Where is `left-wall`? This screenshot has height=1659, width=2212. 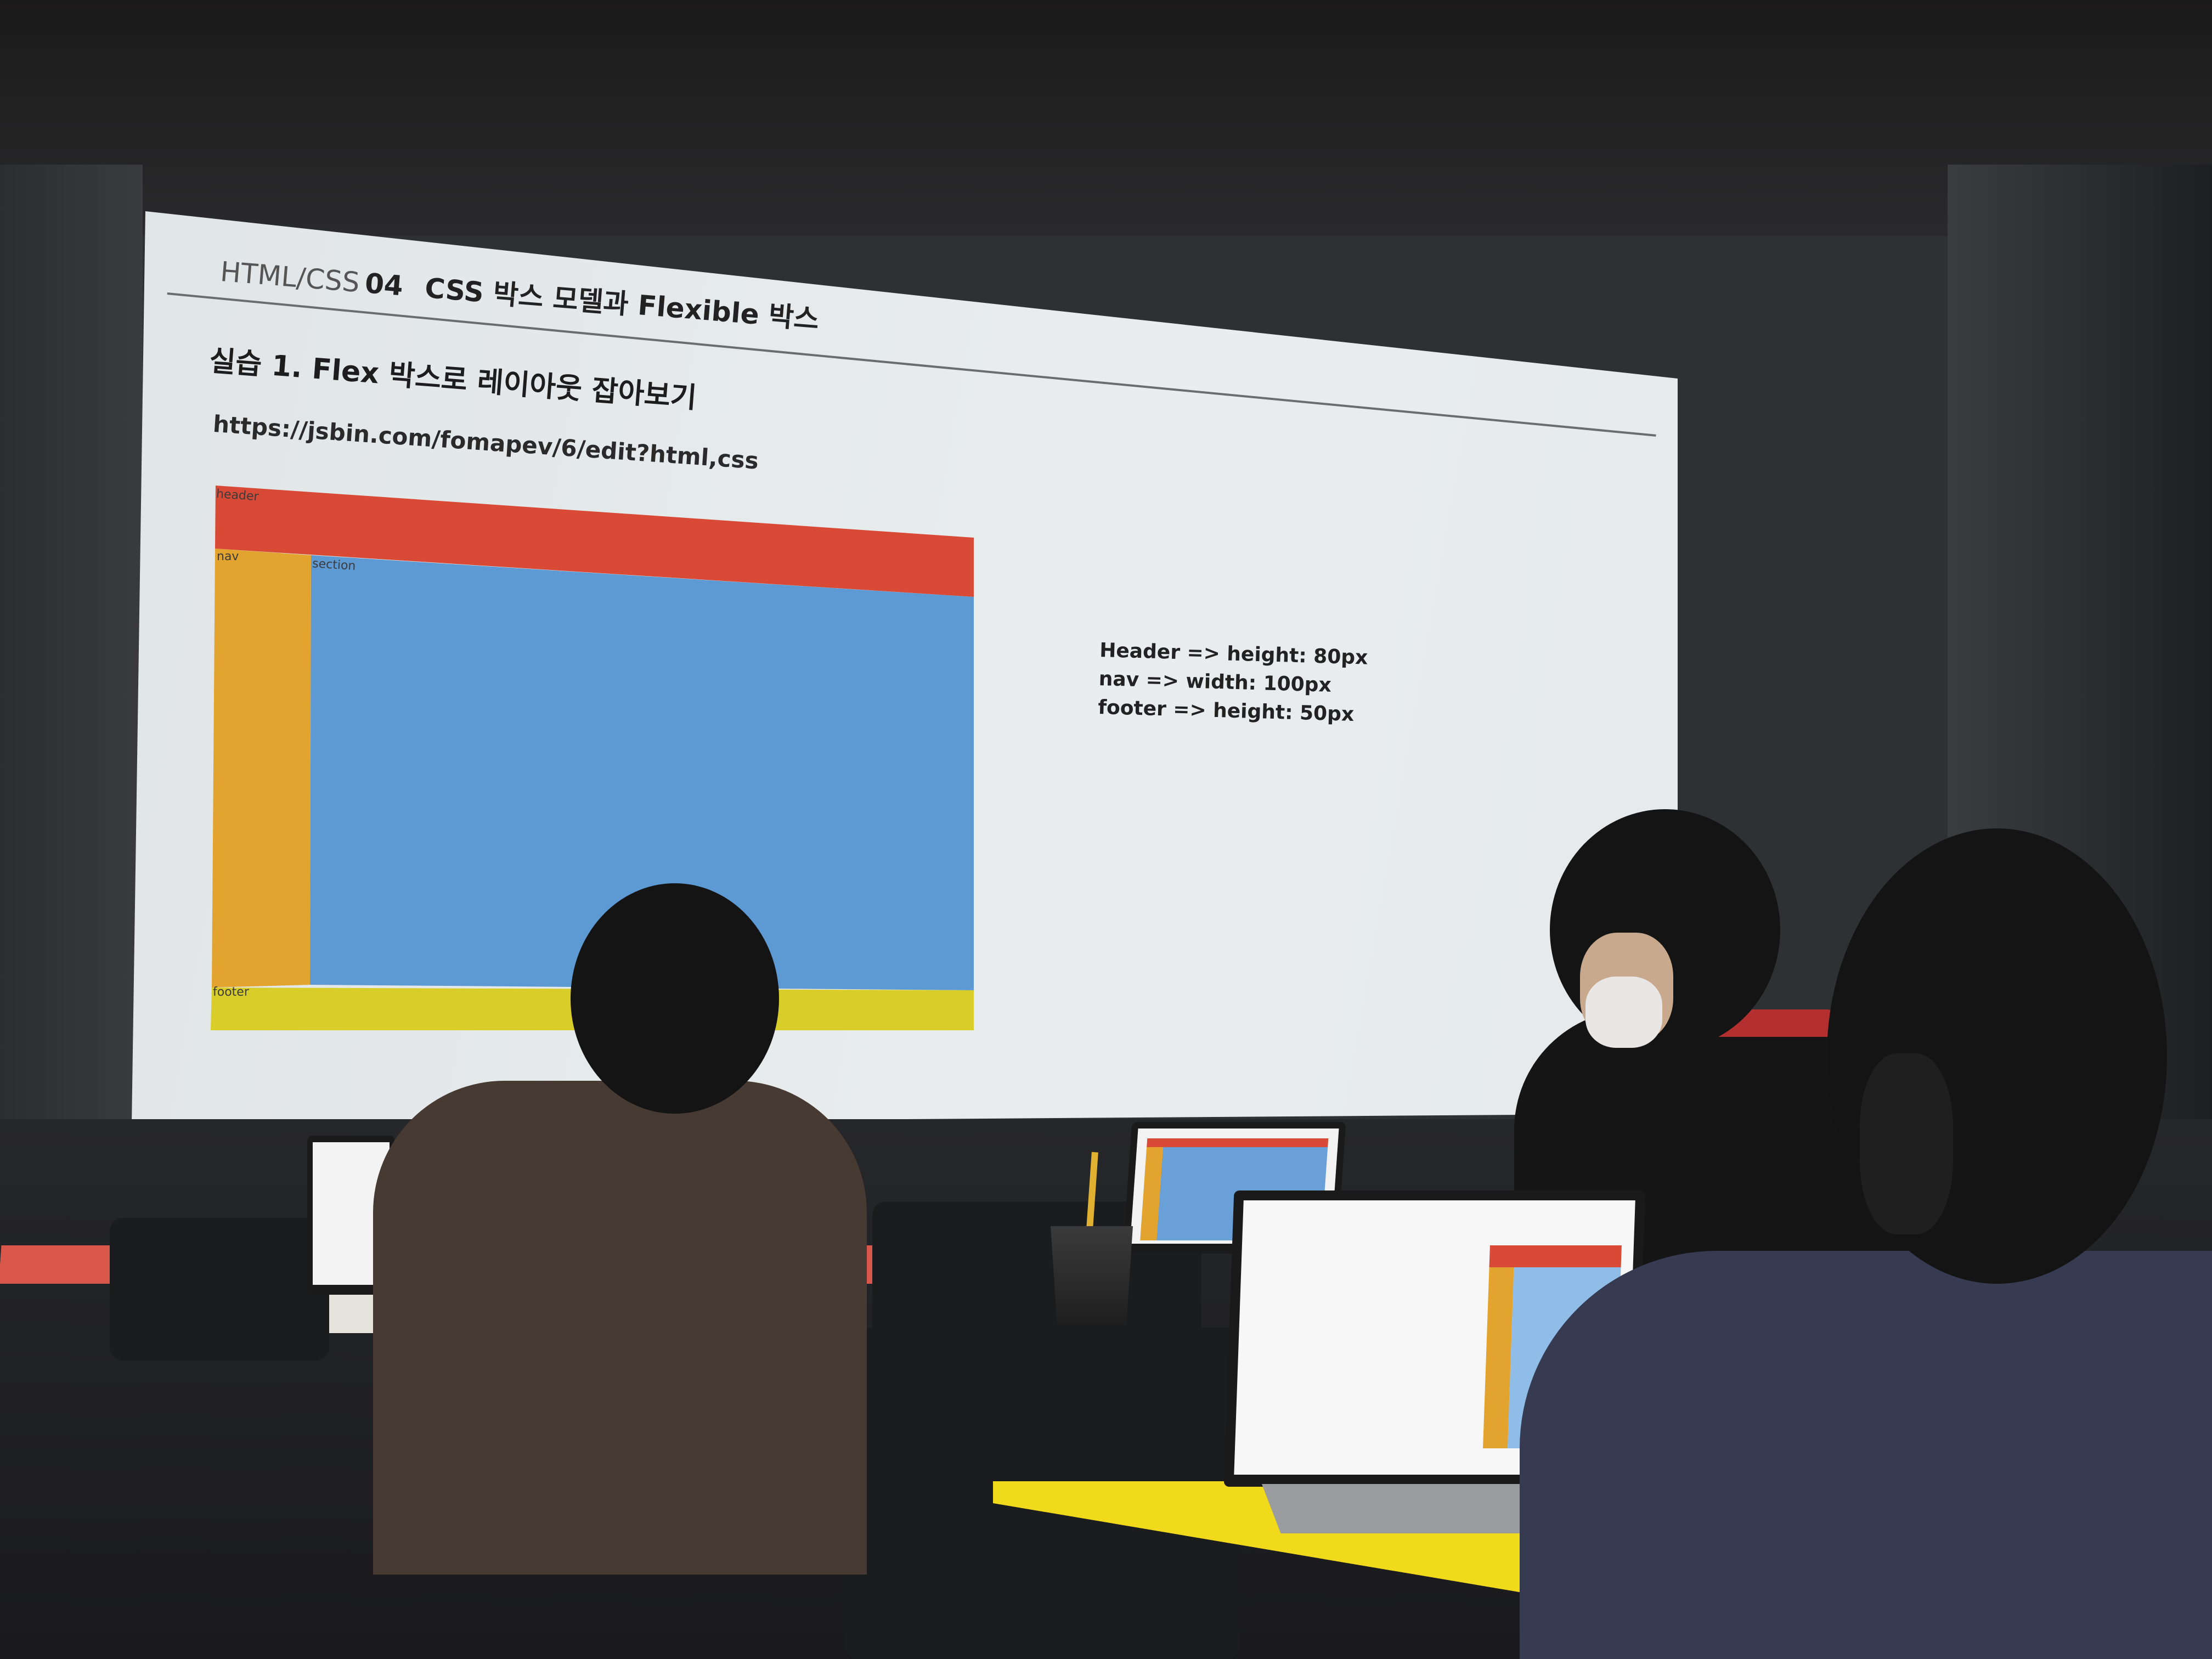
left-wall is located at coordinates (71, 713).